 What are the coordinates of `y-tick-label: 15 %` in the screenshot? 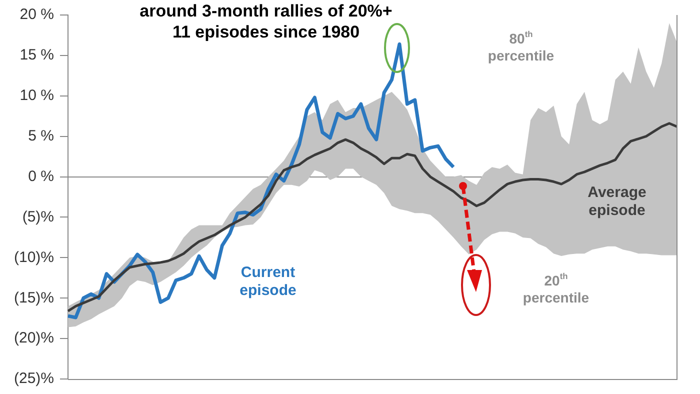 It's located at (37, 55).